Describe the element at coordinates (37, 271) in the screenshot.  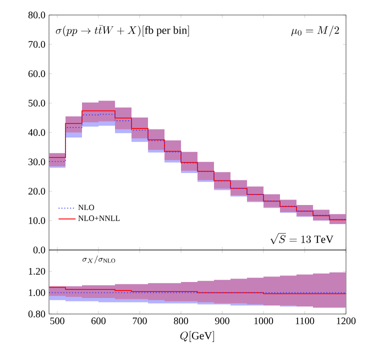
I see `y-tick-label: 1.20` at that location.